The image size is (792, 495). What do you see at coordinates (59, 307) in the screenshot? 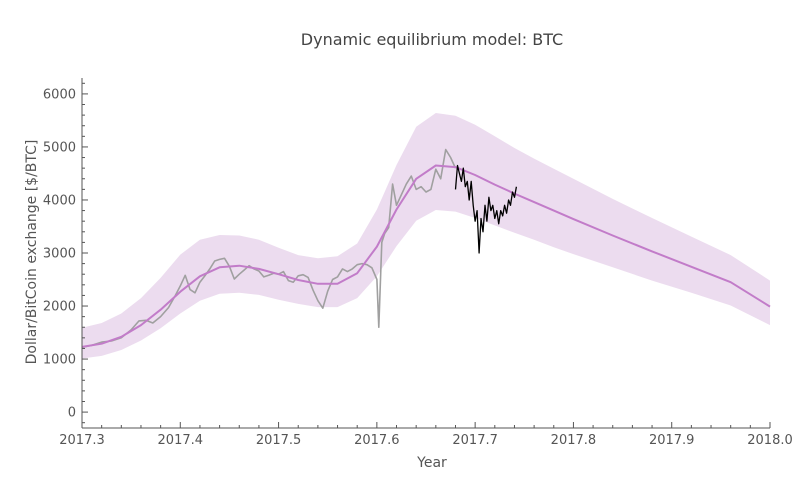
I see `y-tick-label: 2000` at bounding box center [59, 307].